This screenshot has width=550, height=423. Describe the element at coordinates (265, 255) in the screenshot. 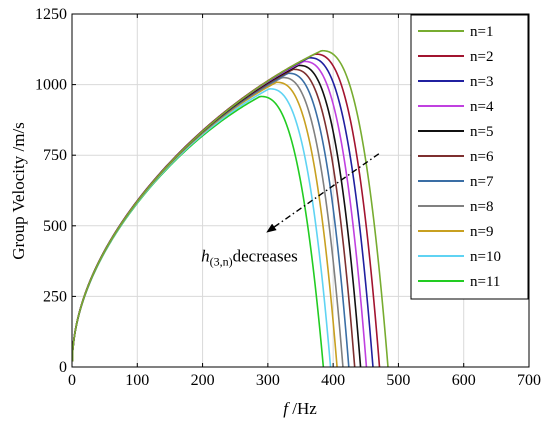

I see `annotation-text: decreases` at that location.